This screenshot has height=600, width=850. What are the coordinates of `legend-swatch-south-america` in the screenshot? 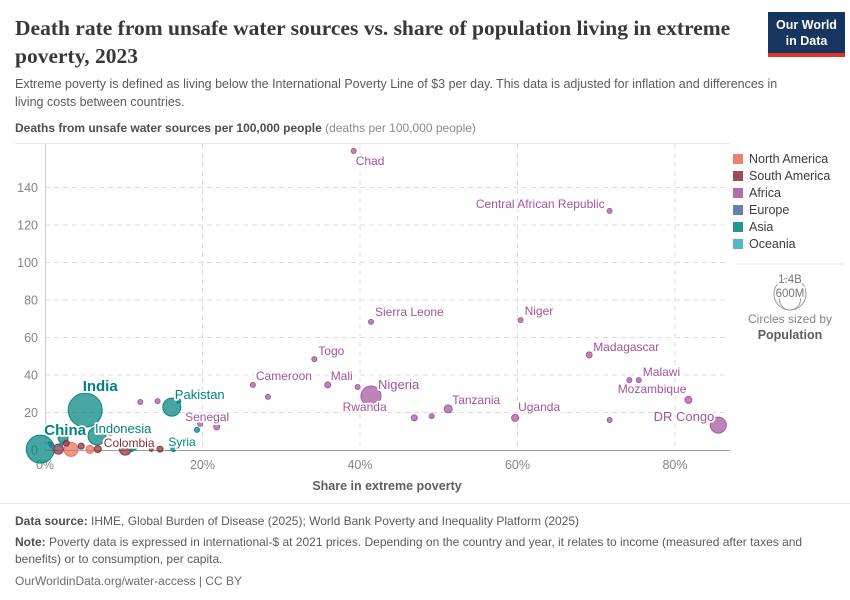 It's located at (738, 175).